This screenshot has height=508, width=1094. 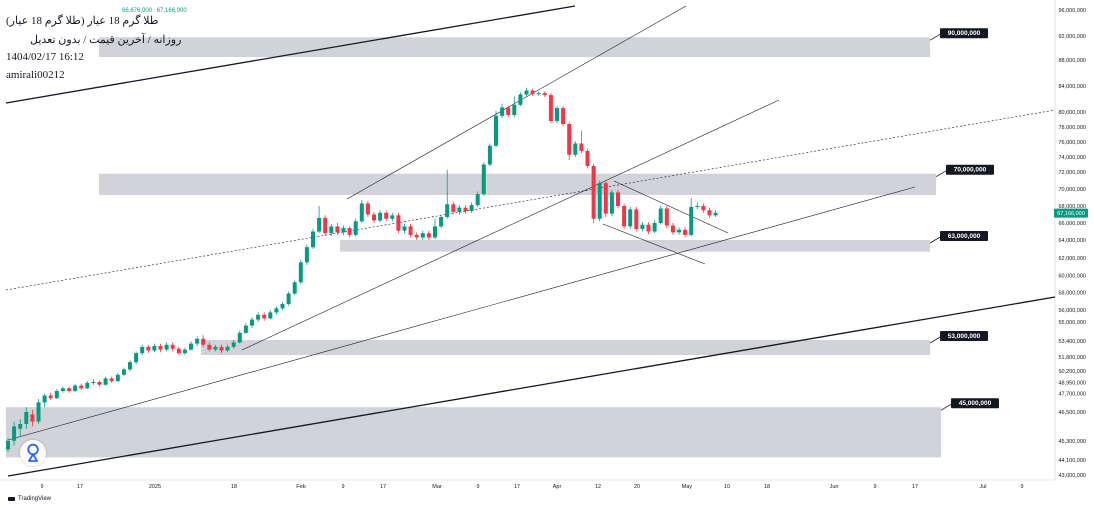 What do you see at coordinates (80, 487) in the screenshot?
I see `time-tick-label: 17` at bounding box center [80, 487].